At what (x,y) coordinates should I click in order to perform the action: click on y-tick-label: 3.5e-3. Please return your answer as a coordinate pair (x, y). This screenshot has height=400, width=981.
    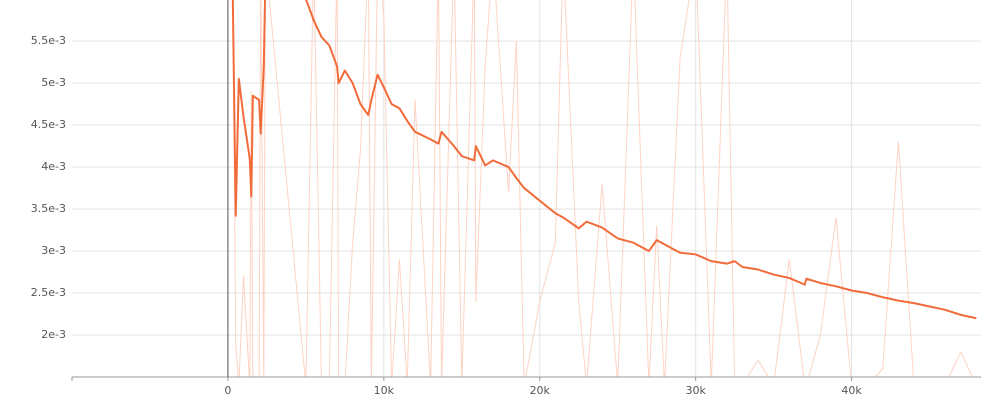
    Looking at the image, I should click on (48, 208).